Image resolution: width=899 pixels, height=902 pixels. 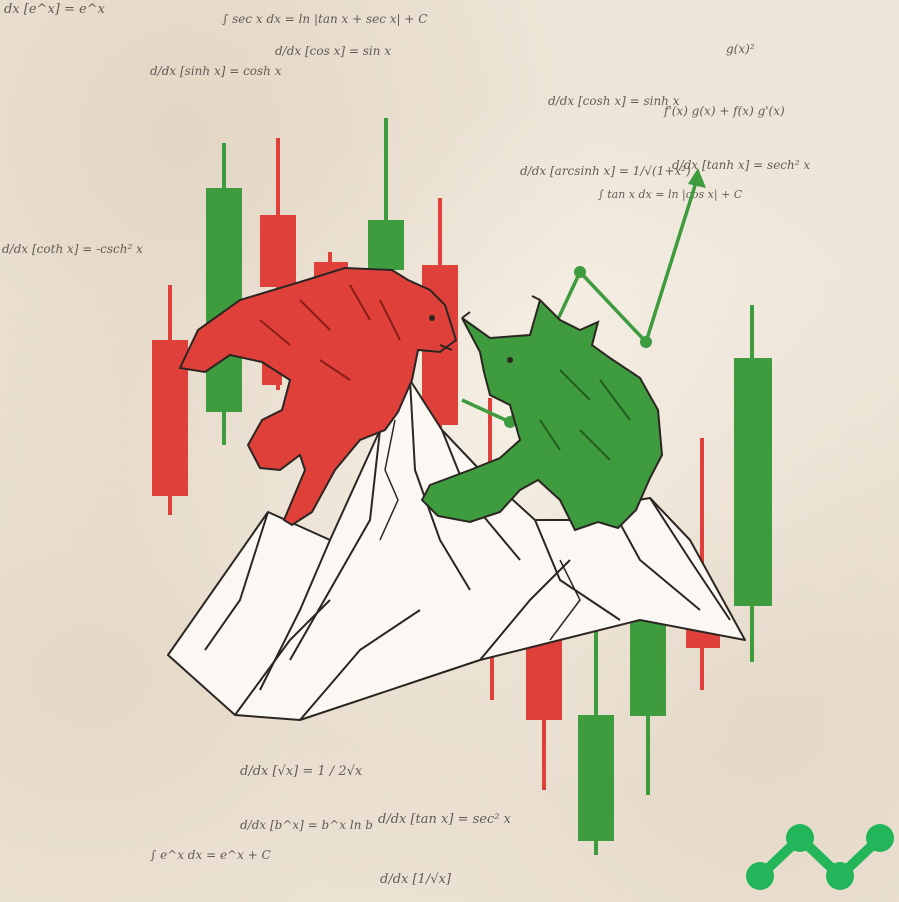 What do you see at coordinates (444, 819) in the screenshot?
I see `formula-text: d/dx [tan x] = sec² x` at bounding box center [444, 819].